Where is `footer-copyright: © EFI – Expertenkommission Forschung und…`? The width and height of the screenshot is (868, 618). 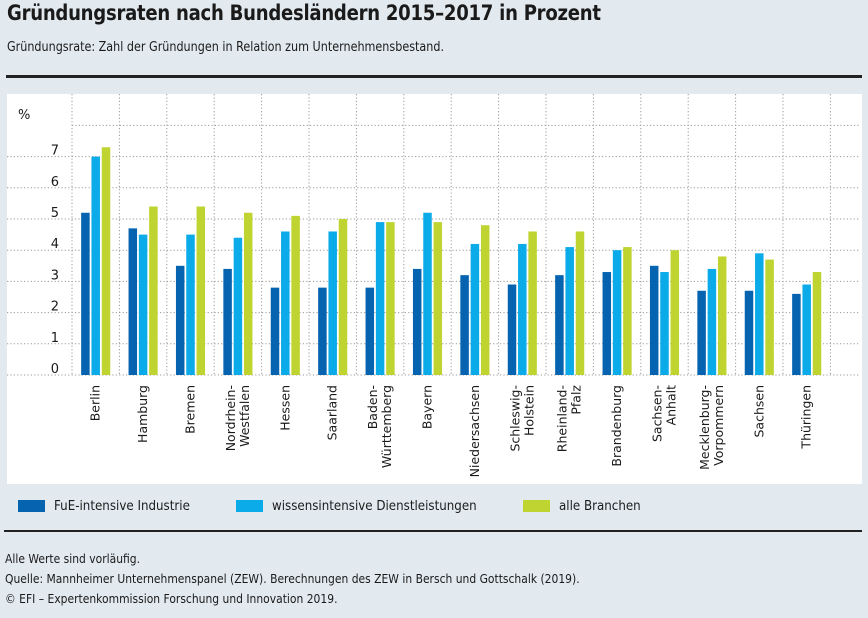 footer-copyright: © EFI – Expertenkommission Forschung und… is located at coordinates (171, 598).